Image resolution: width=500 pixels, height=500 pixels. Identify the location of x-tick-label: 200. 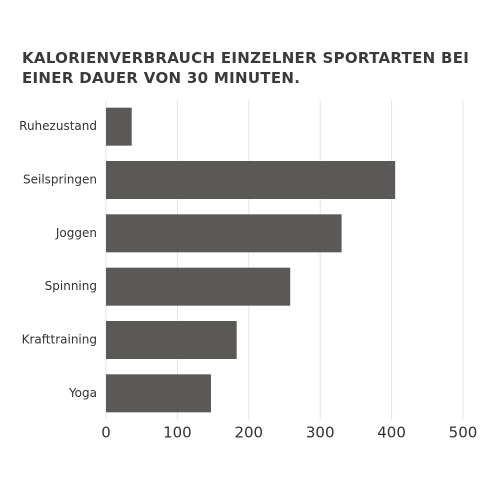
(248, 433).